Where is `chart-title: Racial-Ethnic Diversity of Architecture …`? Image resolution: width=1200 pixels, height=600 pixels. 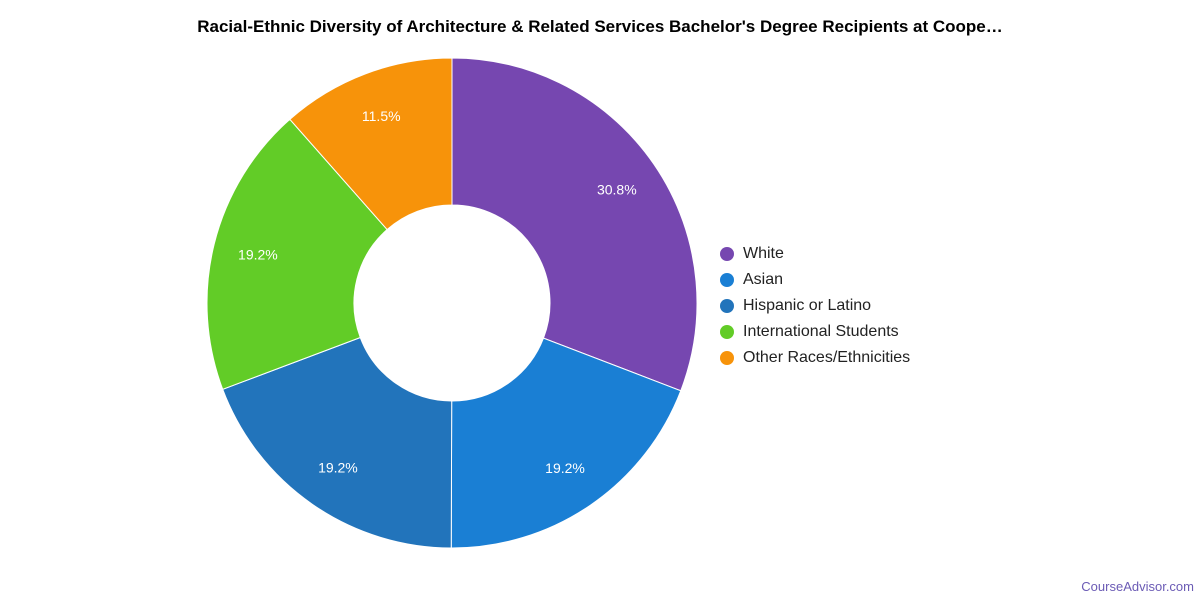 chart-title: Racial-Ethnic Diversity of Architecture … is located at coordinates (600, 26).